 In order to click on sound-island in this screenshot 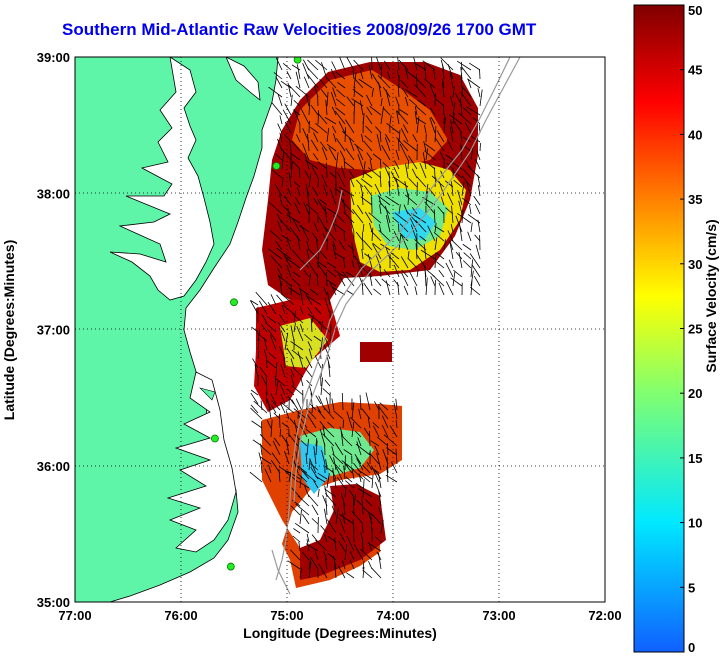, I will do `click(207, 394)`.